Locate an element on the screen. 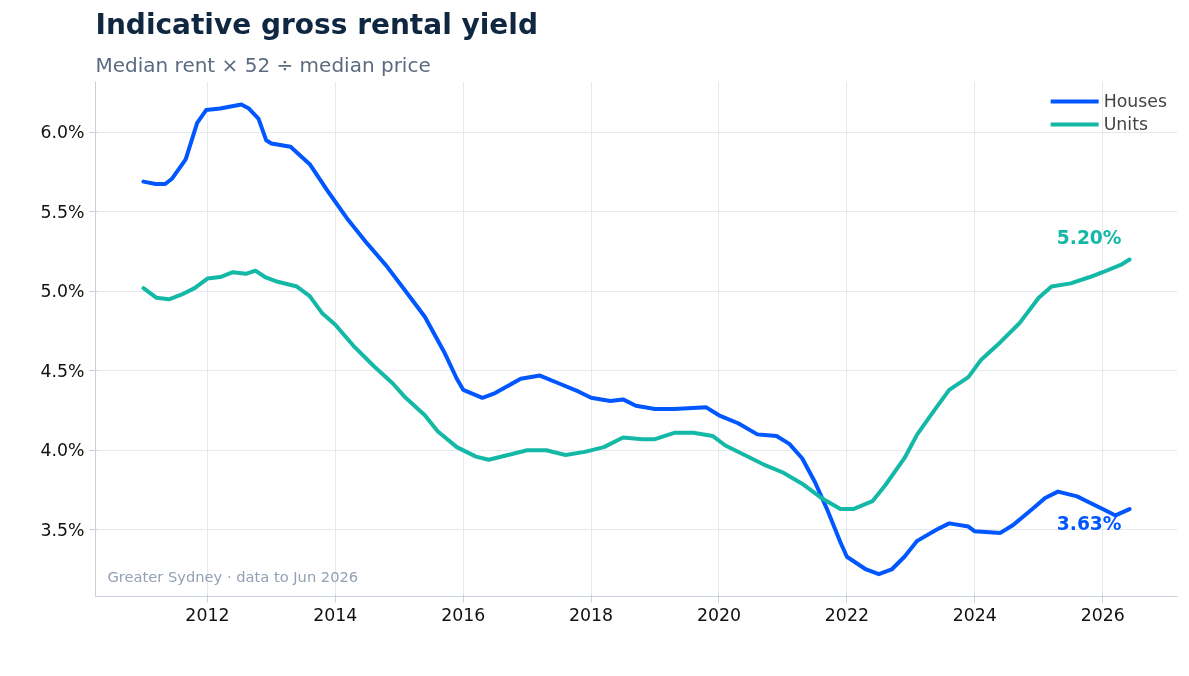  x-tick-label: 2020 is located at coordinates (719, 614).